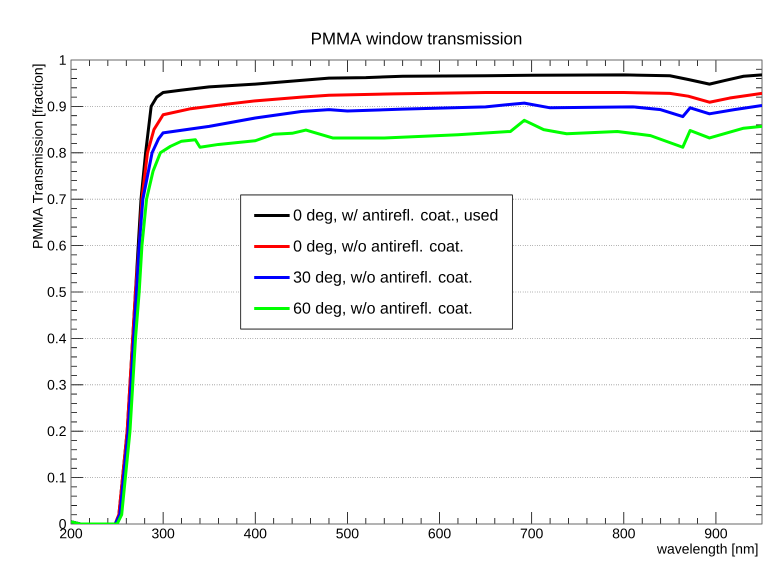 The image size is (763, 567). What do you see at coordinates (531, 533) in the screenshot?
I see `x-tick-label: 700` at bounding box center [531, 533].